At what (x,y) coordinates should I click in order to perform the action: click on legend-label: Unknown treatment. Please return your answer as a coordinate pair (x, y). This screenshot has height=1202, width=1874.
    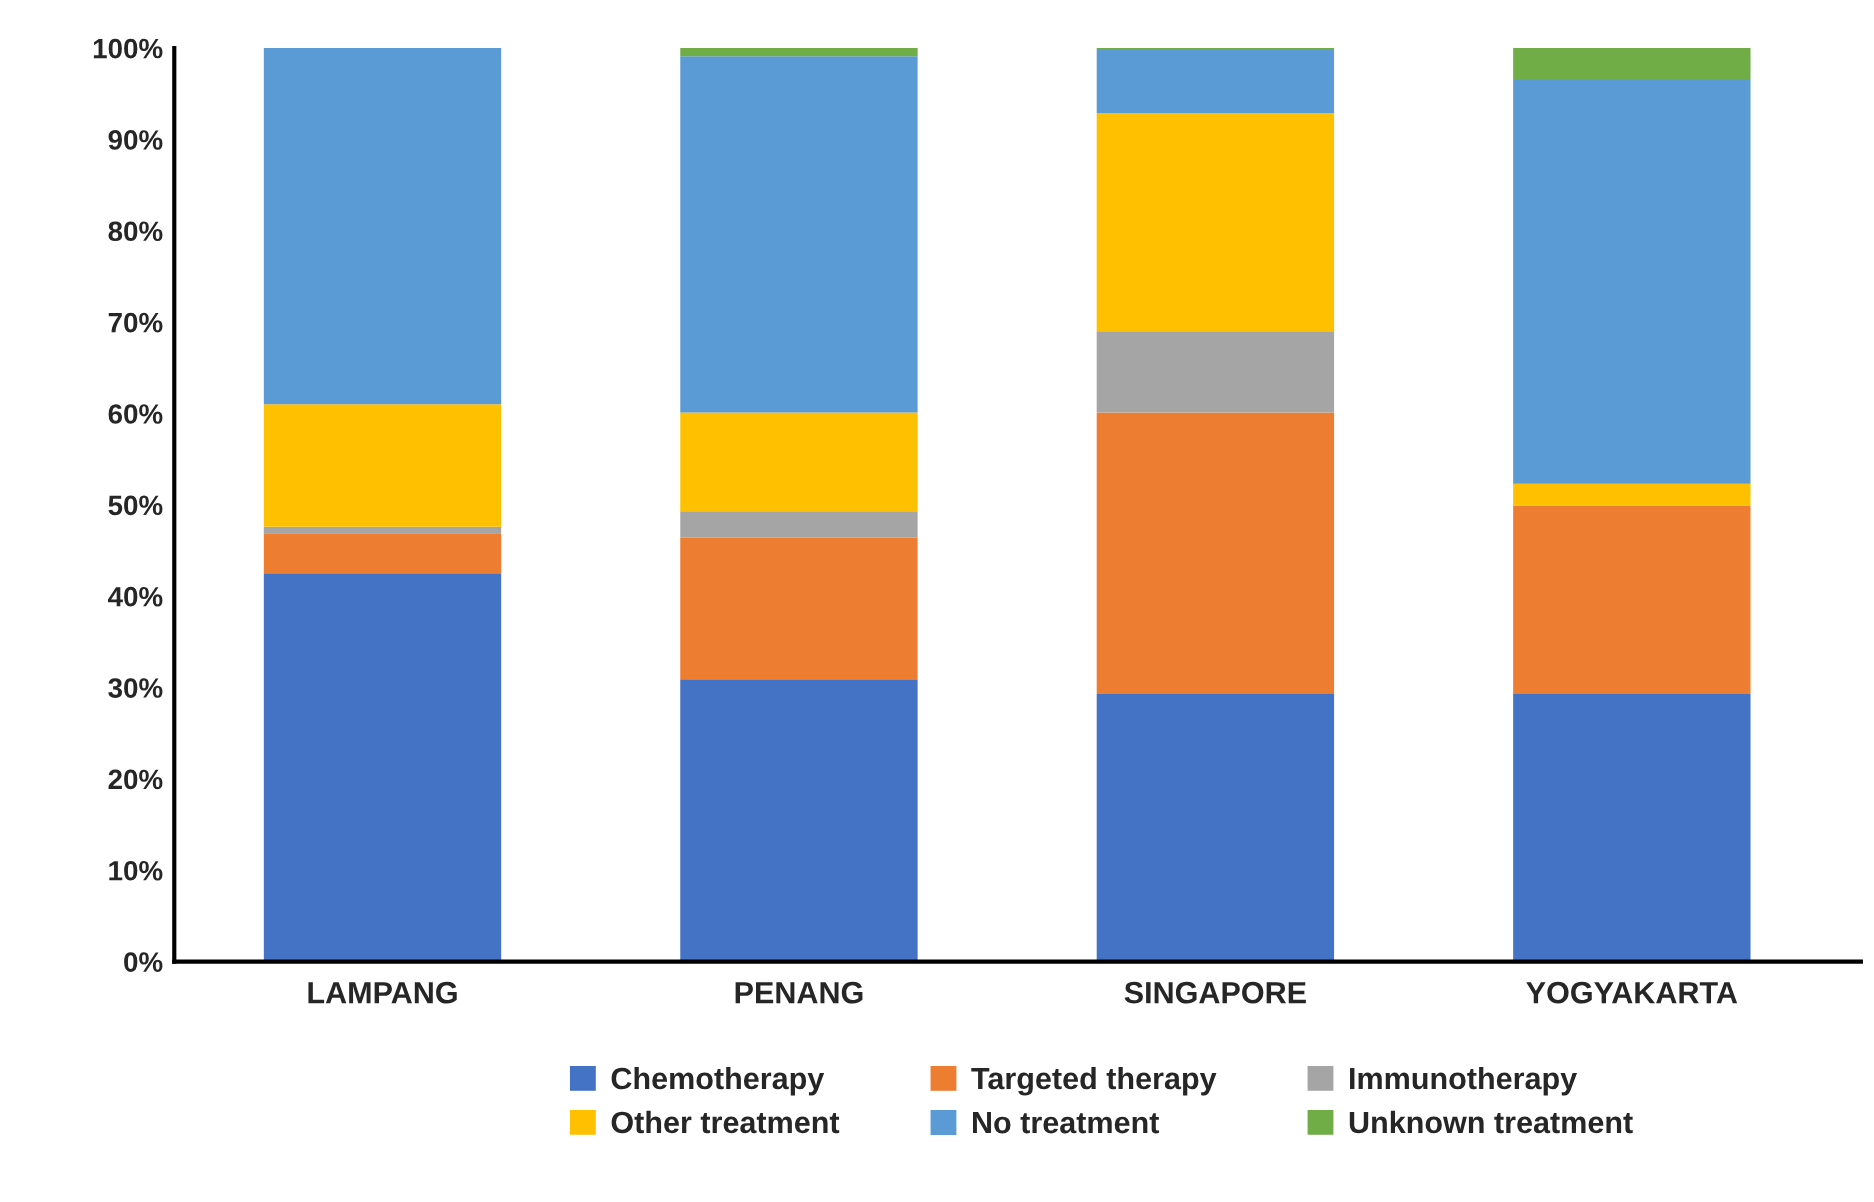
    Looking at the image, I should click on (1491, 1122).